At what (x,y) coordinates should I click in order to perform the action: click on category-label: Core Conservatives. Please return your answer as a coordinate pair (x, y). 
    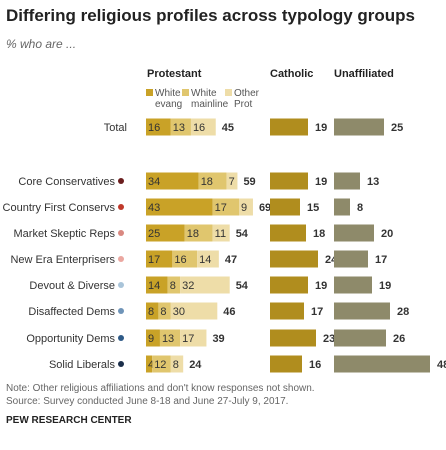
    Looking at the image, I should click on (66, 182).